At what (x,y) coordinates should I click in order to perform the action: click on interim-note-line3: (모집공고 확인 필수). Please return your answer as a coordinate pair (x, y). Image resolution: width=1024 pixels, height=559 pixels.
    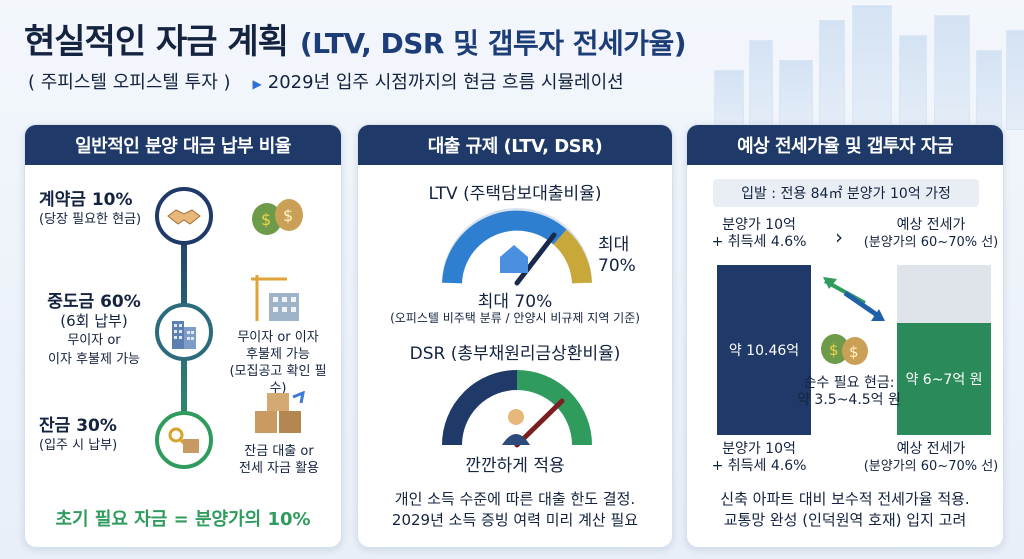
    Looking at the image, I should click on (278, 380).